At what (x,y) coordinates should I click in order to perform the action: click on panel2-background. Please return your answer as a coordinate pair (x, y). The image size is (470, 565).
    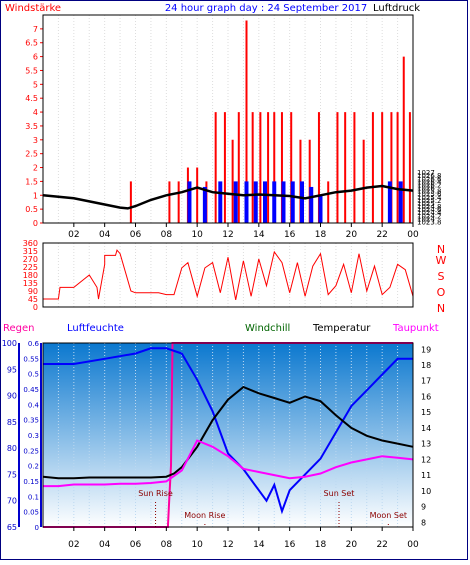
    Looking at the image, I should click on (228, 275).